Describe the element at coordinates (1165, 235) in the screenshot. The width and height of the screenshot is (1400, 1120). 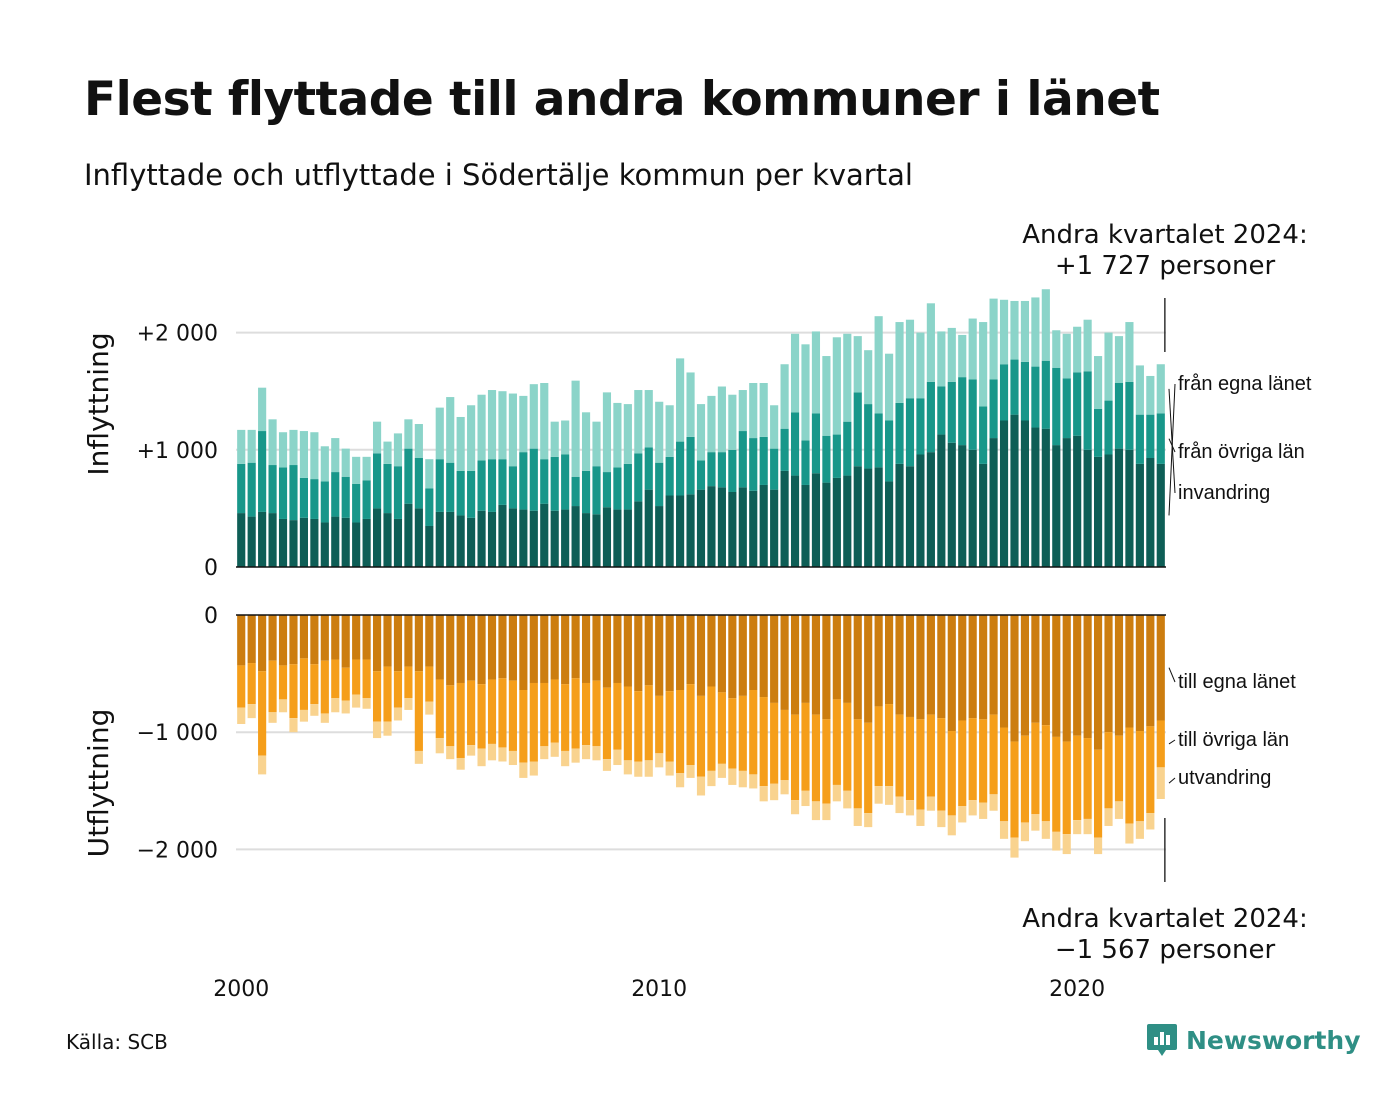
I see `annotation-latest-inflow-line1: Andra kvartalet 2024:` at that location.